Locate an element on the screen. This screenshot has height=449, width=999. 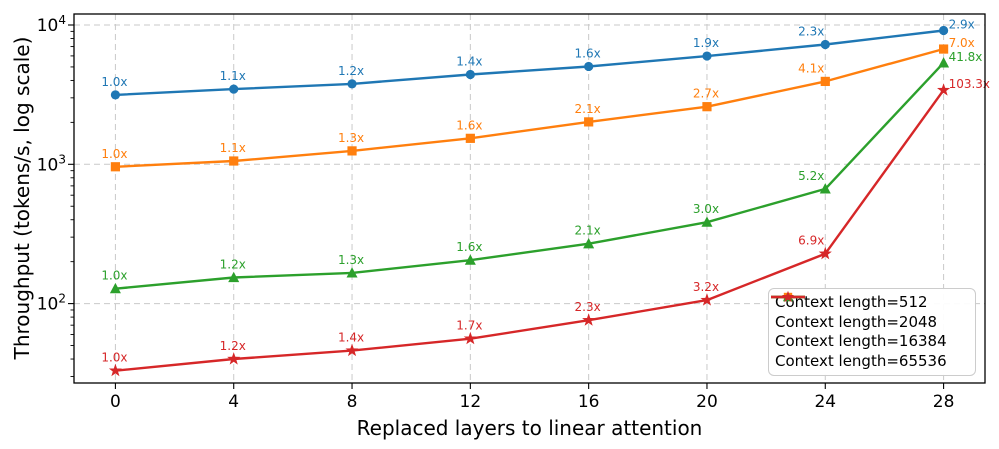
point-label: 3.2x is located at coordinates (706, 287).